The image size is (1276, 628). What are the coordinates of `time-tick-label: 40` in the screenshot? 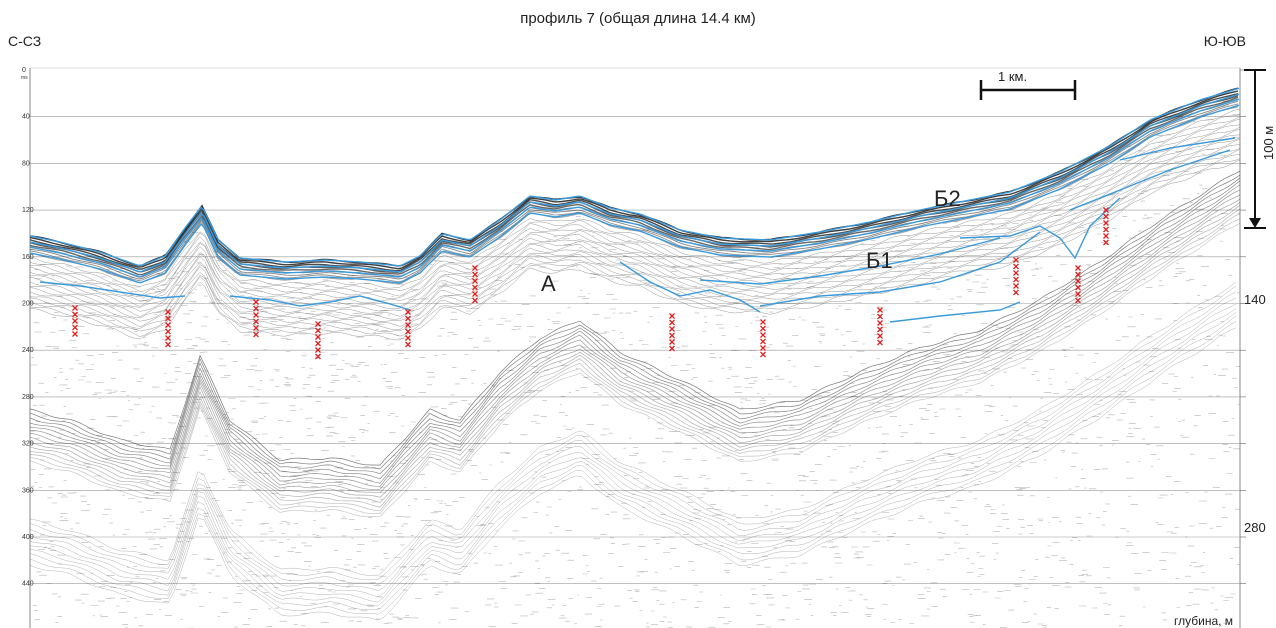 It's located at (26, 117).